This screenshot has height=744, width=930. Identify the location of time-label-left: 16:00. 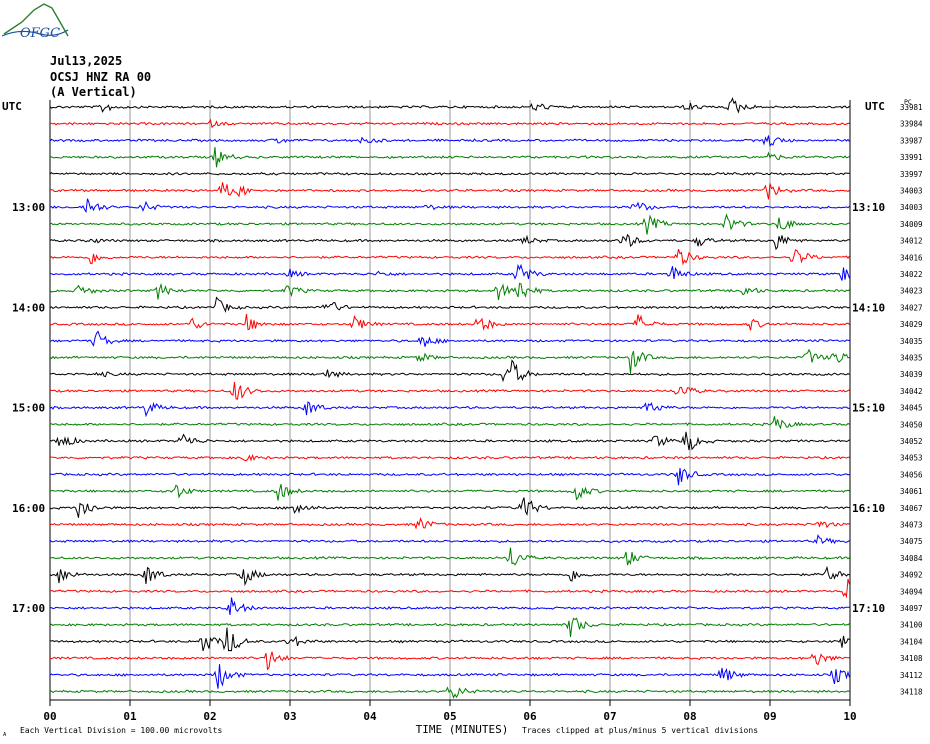
(28, 508).